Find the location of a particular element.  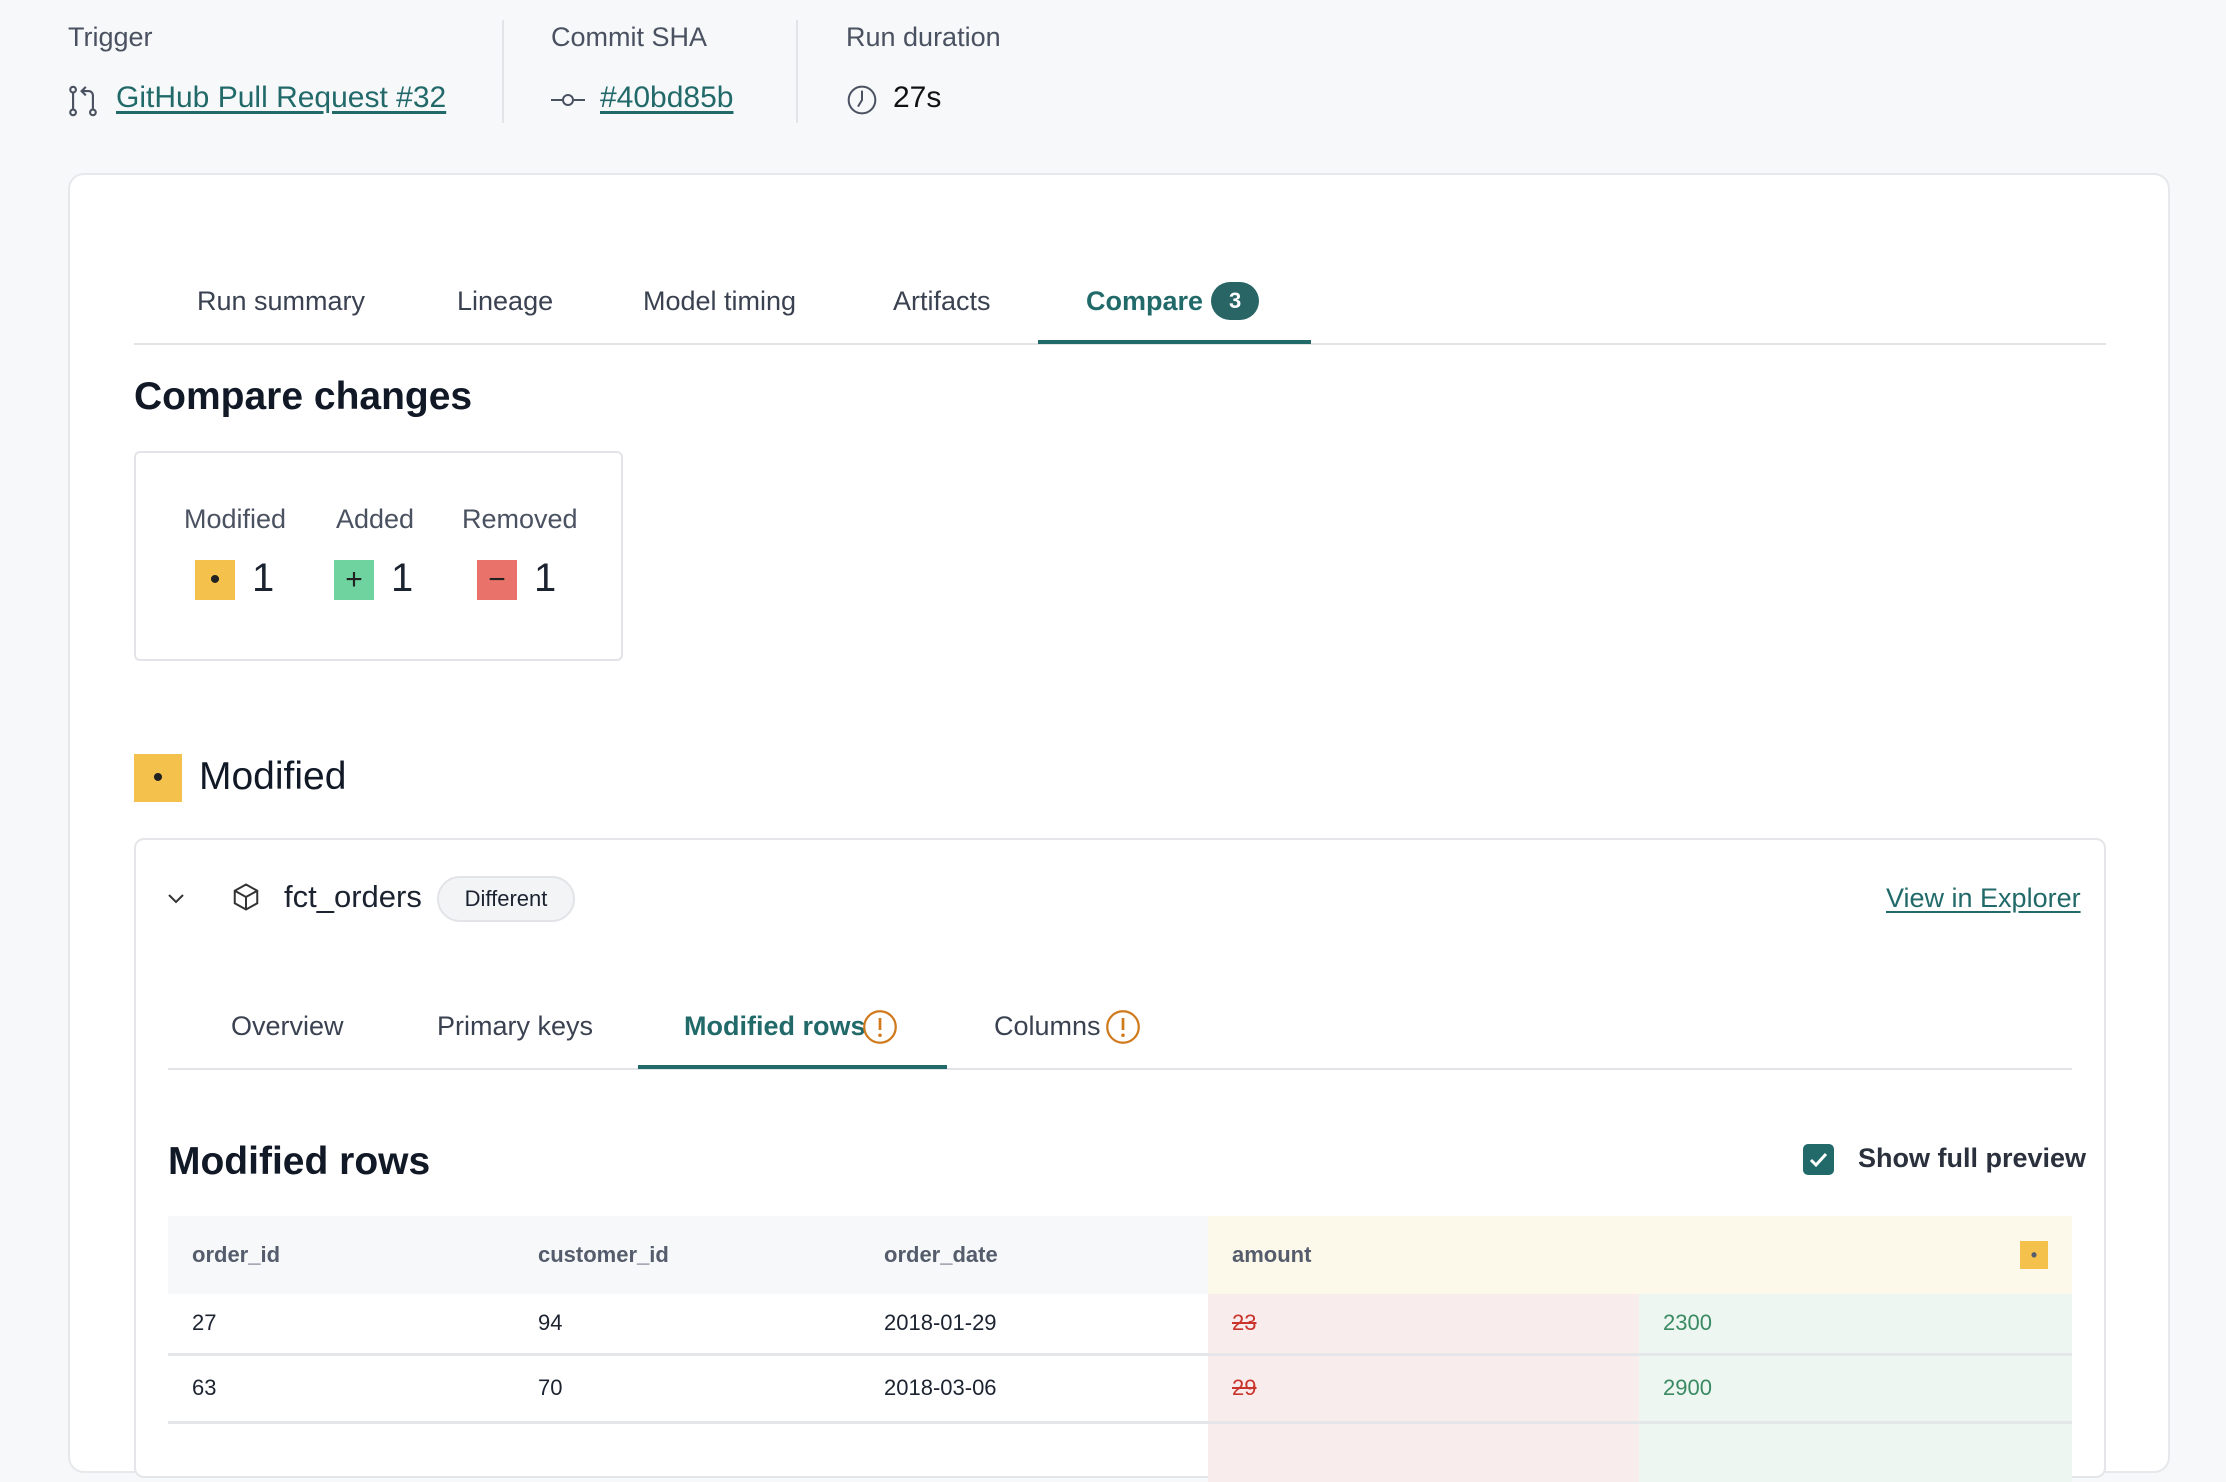

duration-label: Run duration is located at coordinates (923, 37).